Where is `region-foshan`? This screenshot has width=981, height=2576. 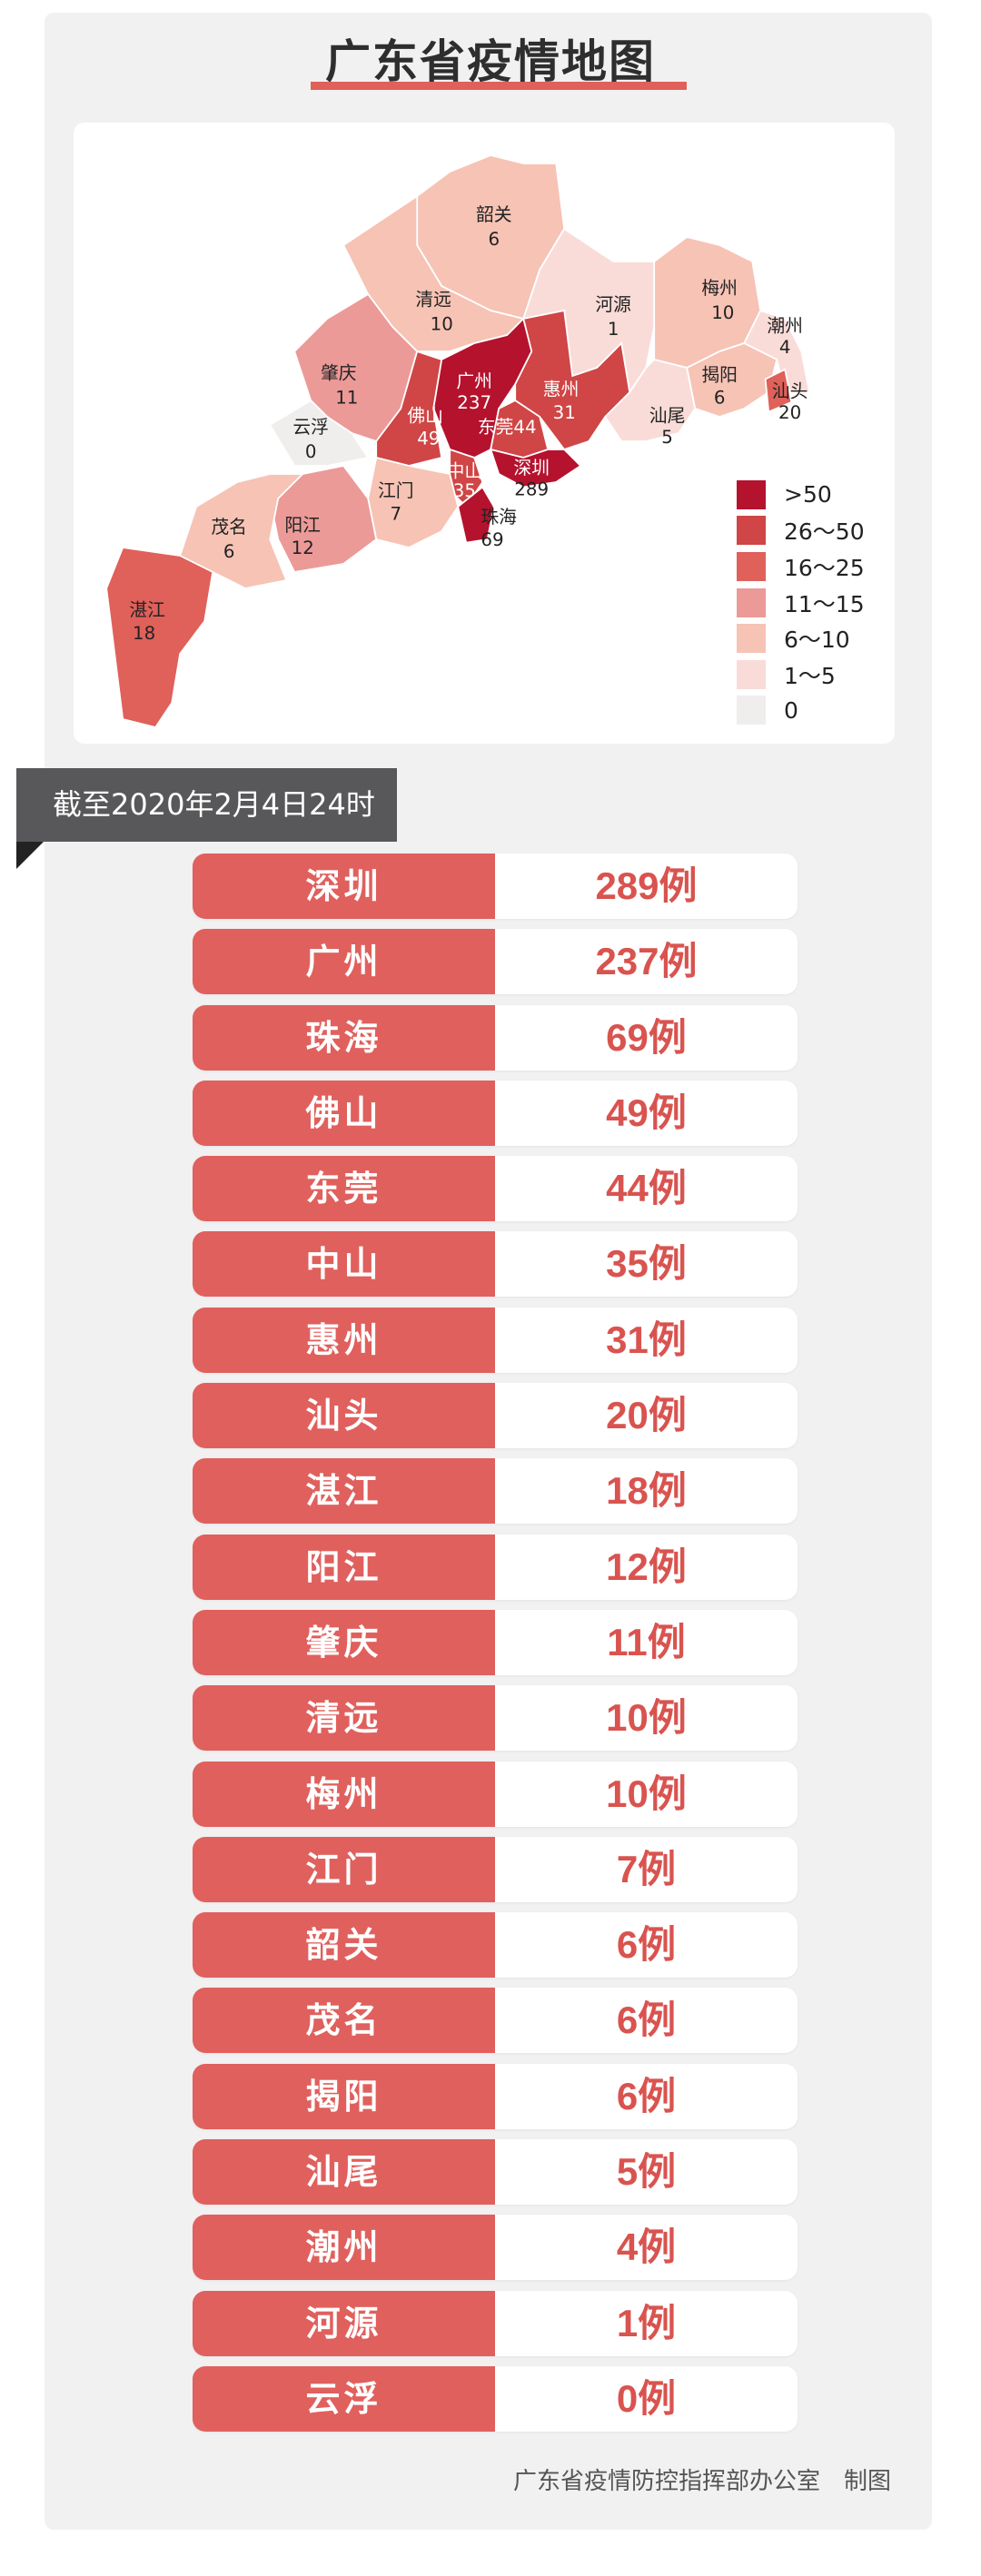
region-foshan is located at coordinates (409, 408).